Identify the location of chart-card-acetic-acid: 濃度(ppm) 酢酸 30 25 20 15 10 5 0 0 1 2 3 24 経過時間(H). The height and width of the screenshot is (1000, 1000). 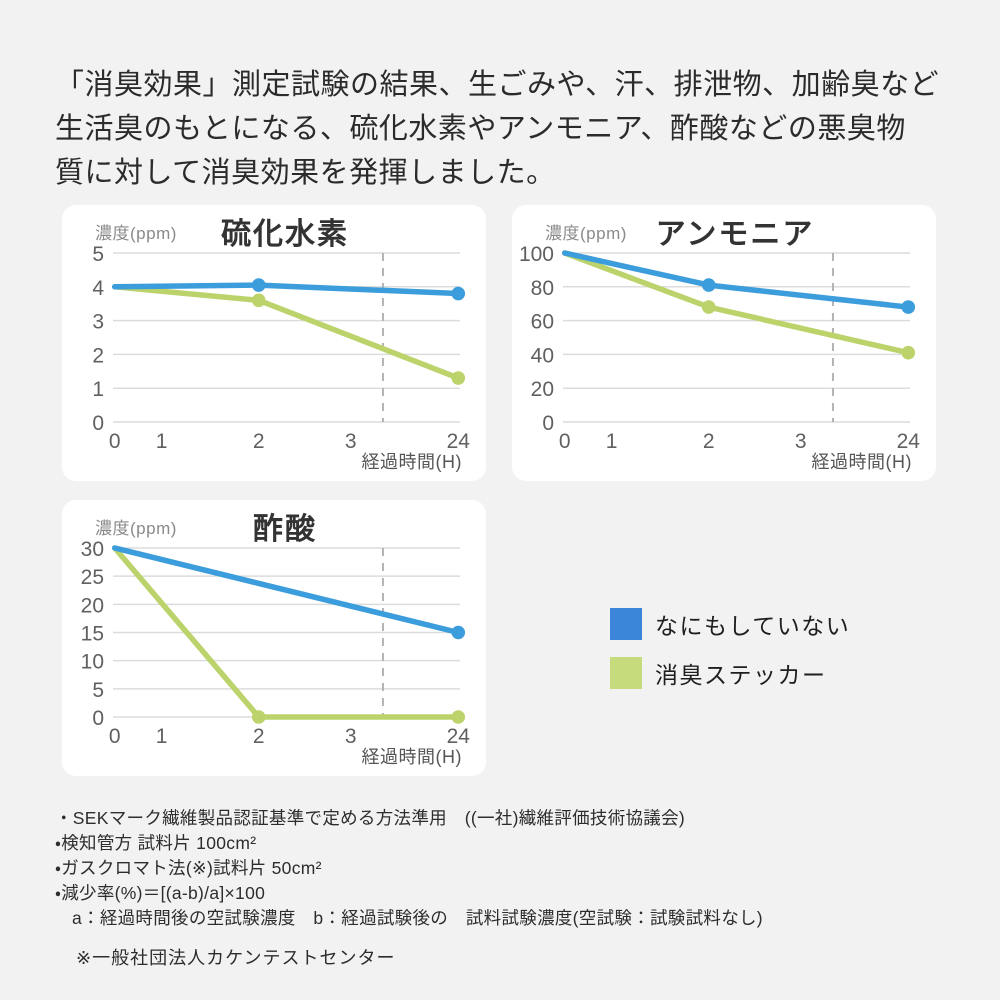
(274, 638).